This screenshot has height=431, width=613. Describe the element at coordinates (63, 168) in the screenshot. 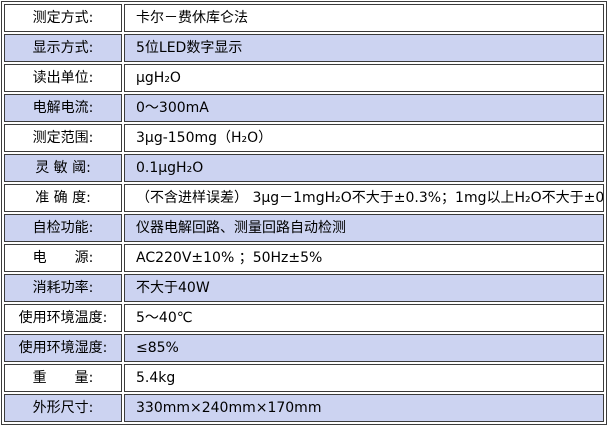

I see `spec-row-label: 灵 敏 阈:` at that location.